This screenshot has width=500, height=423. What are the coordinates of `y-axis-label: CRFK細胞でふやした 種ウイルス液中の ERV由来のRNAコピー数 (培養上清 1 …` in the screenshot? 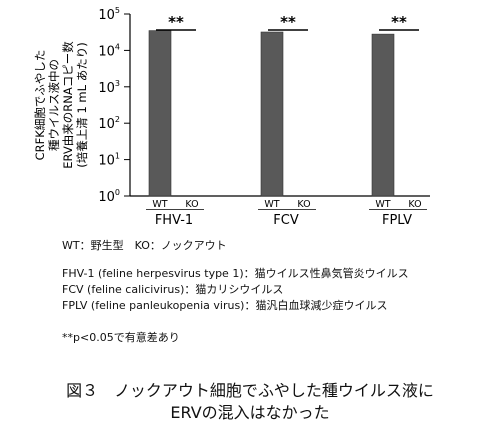 It's located at (61, 105).